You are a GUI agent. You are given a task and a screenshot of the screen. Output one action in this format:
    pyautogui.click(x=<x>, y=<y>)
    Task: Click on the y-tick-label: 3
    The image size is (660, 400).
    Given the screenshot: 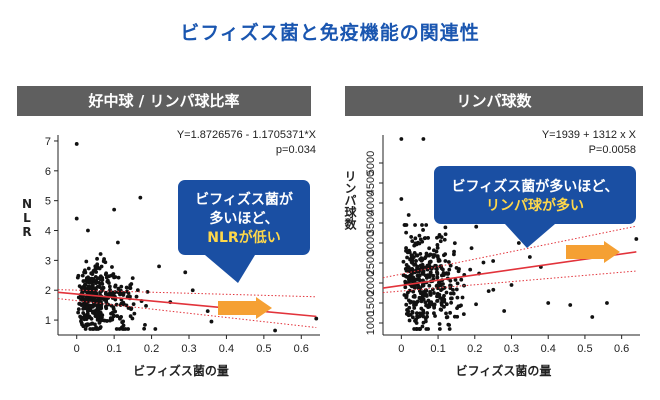 What is the action you would take?
    pyautogui.click(x=48, y=261)
    